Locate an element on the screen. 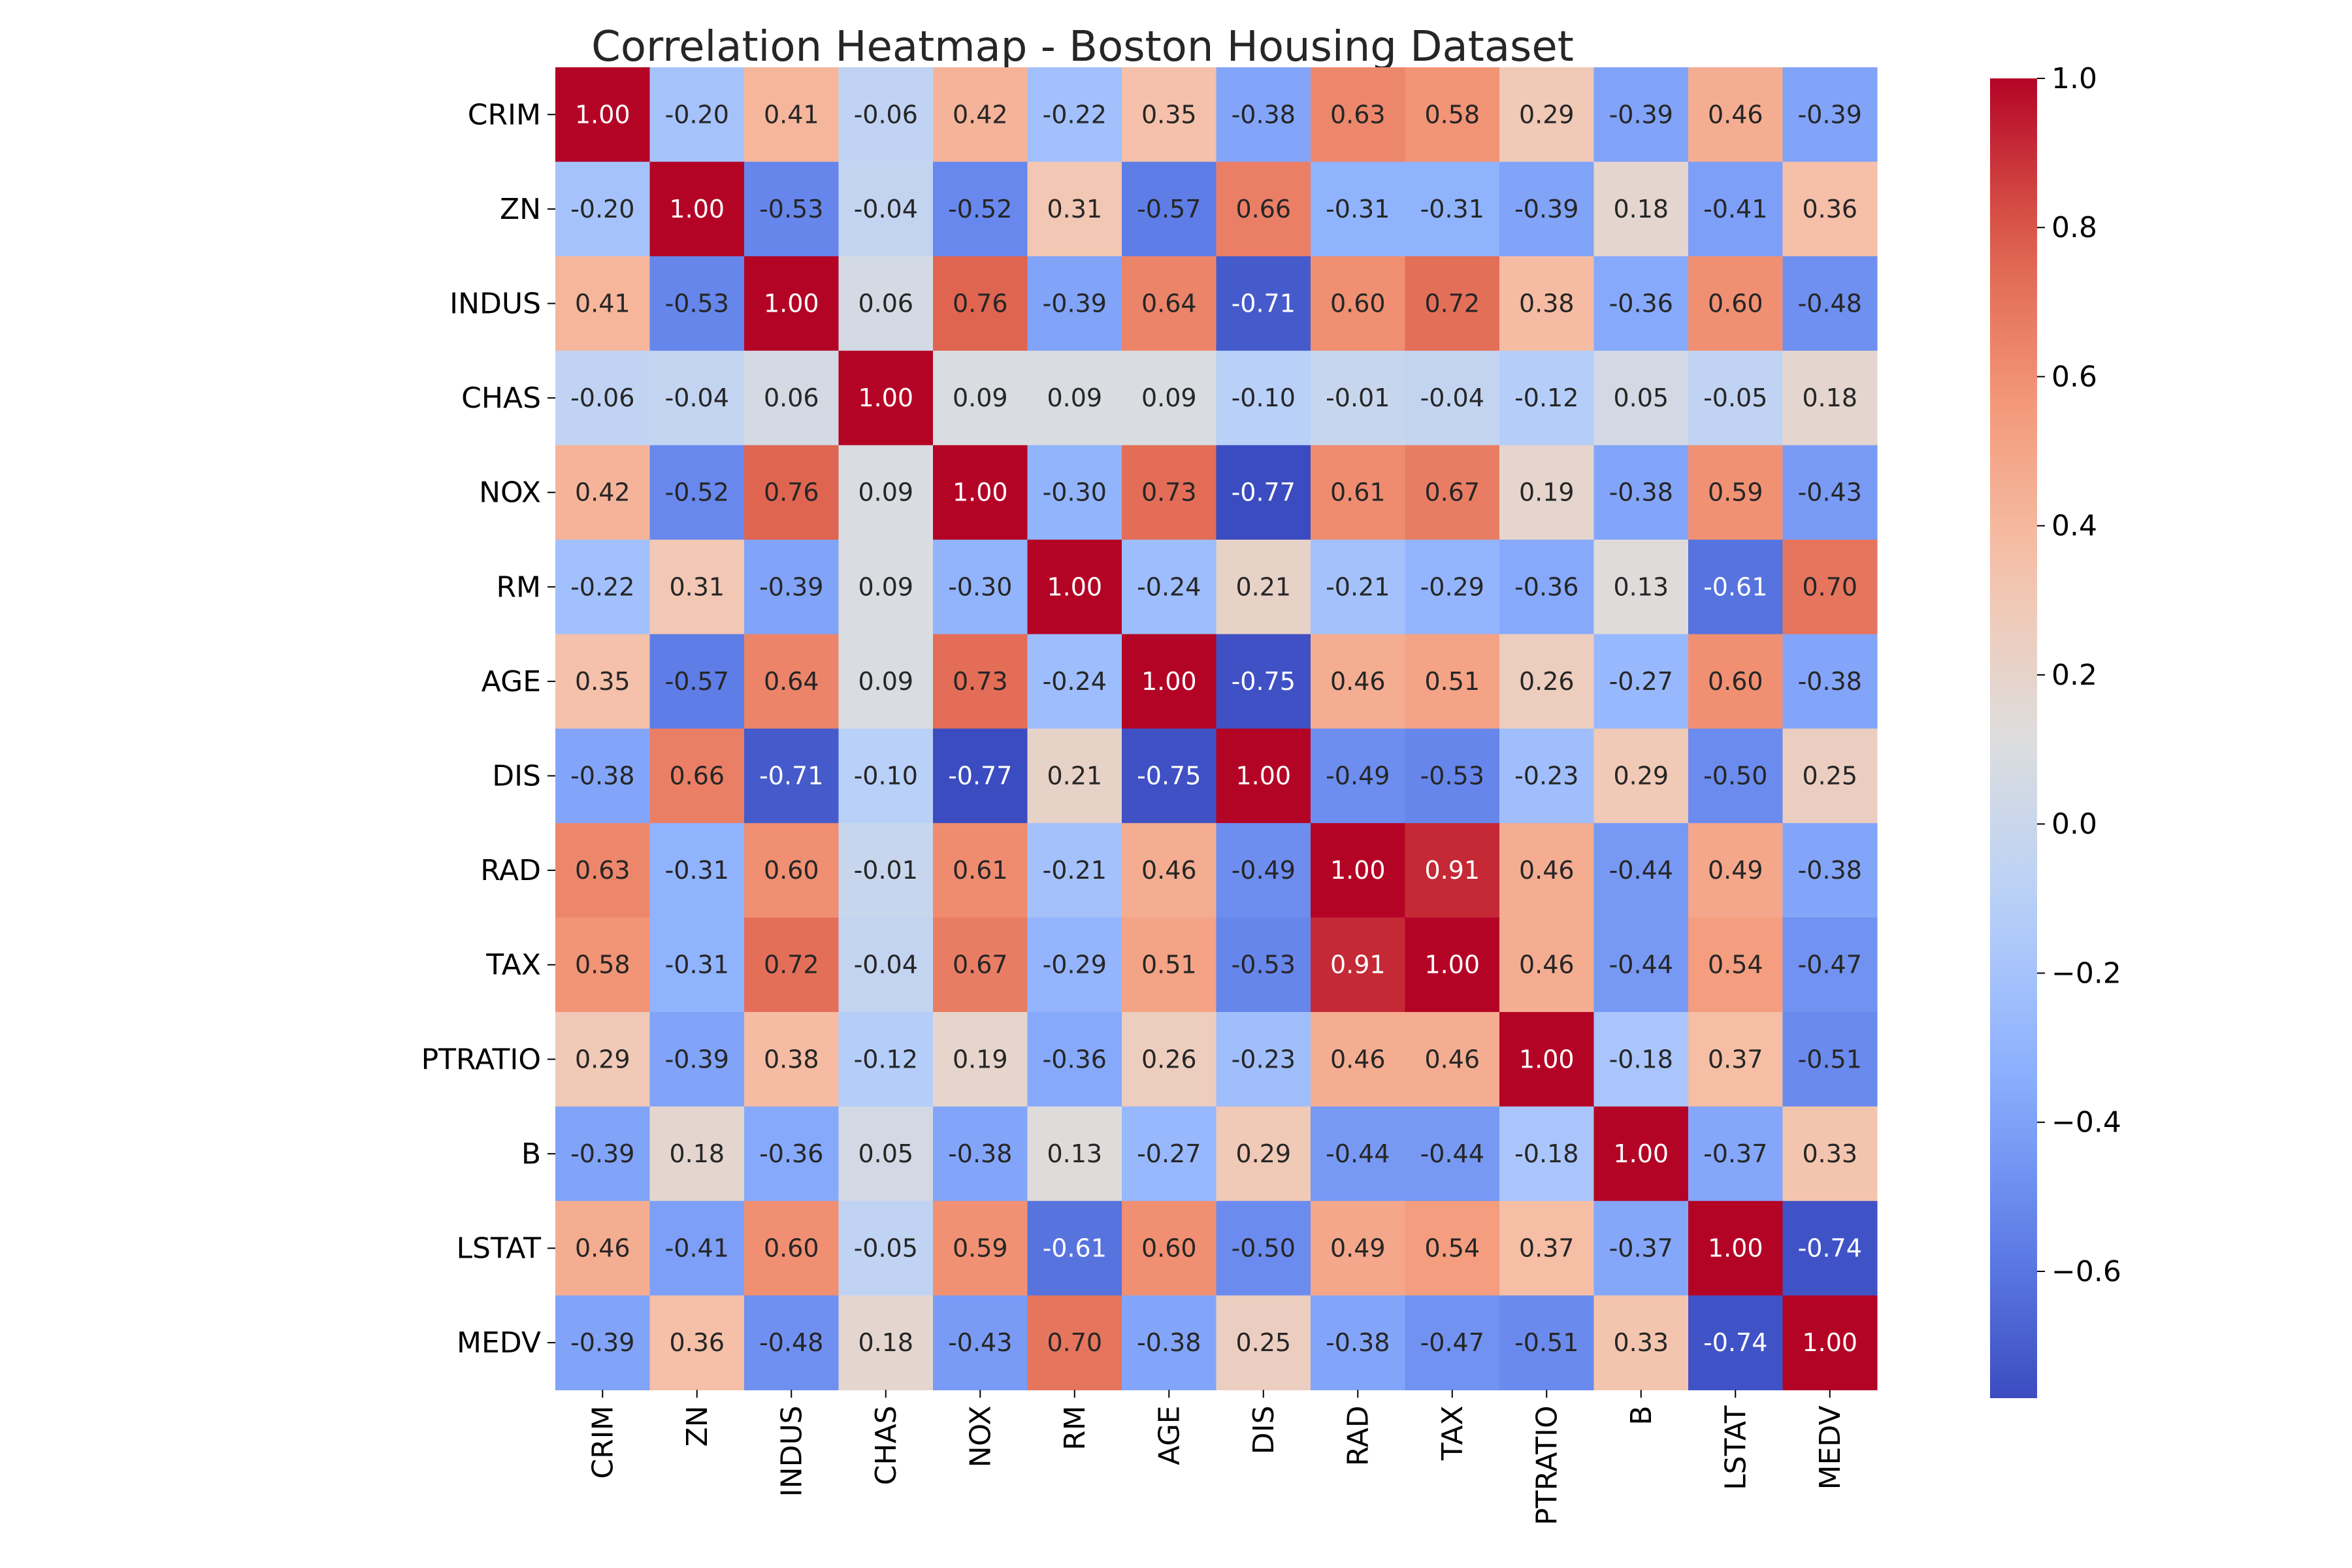  heatmap-cell-dis-tax is located at coordinates (1452, 776).